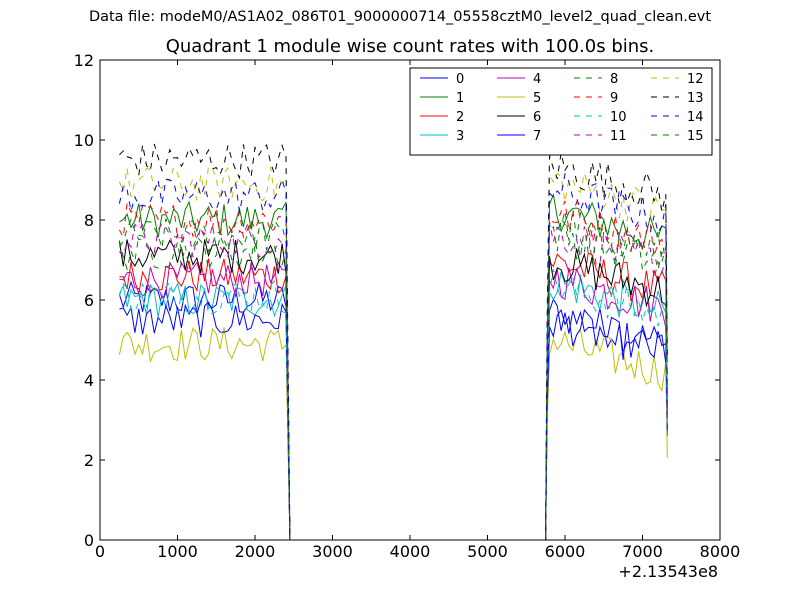 The image size is (800, 600). What do you see at coordinates (695, 98) in the screenshot?
I see `legend-label-13: 13` at bounding box center [695, 98].